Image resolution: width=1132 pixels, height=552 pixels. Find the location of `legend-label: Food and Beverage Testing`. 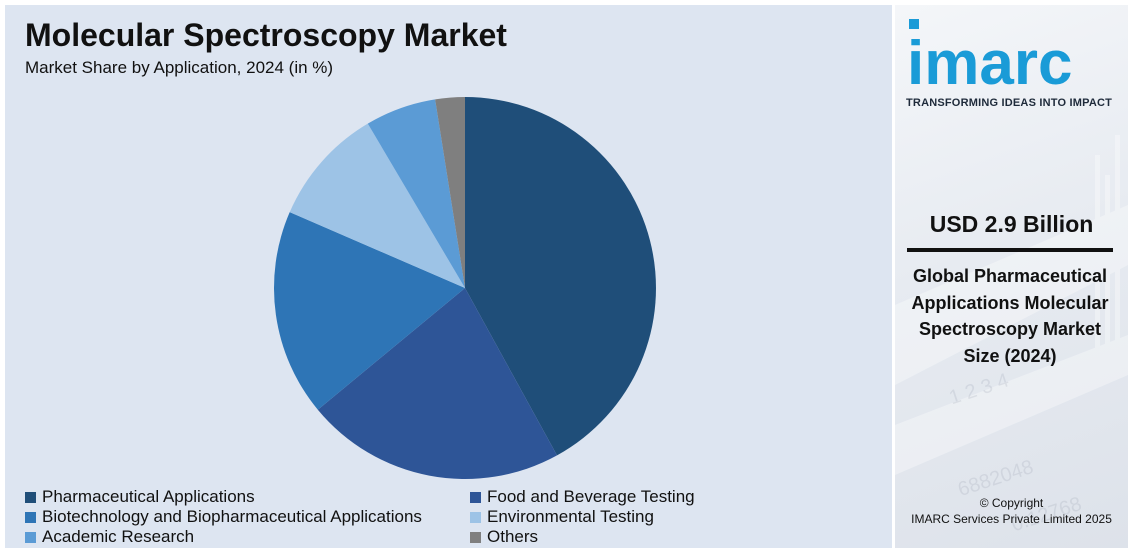

legend-label: Food and Beverage Testing is located at coordinates (591, 496).